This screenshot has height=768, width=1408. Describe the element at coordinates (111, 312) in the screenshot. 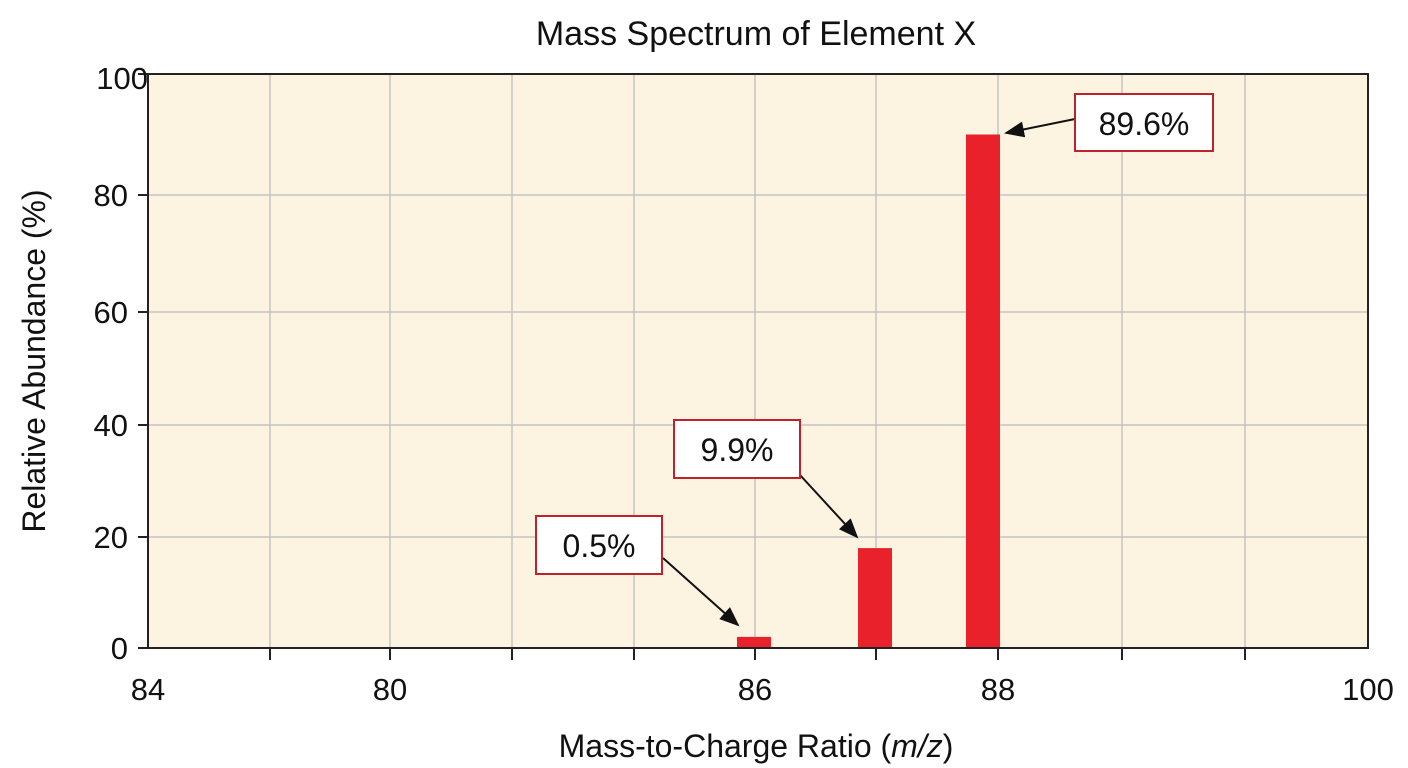

I see `y-tick-label: 60` at that location.